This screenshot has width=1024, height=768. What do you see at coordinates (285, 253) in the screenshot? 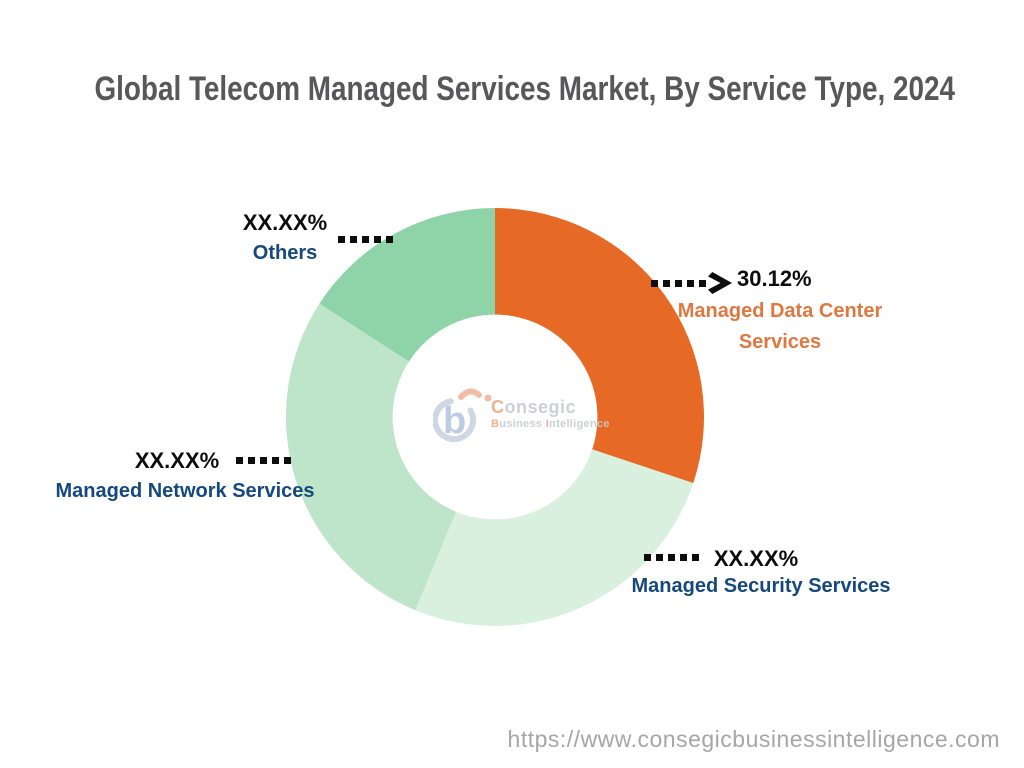
I see `segment-label-others: Others` at bounding box center [285, 253].